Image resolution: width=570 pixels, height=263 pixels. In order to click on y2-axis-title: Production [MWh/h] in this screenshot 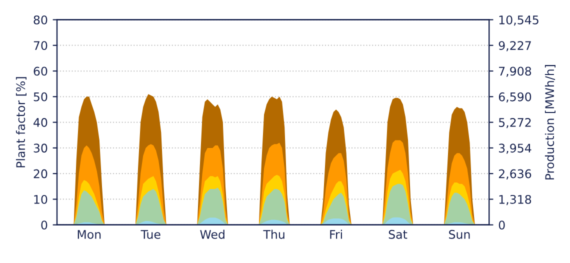, I will do `click(550, 122)`.